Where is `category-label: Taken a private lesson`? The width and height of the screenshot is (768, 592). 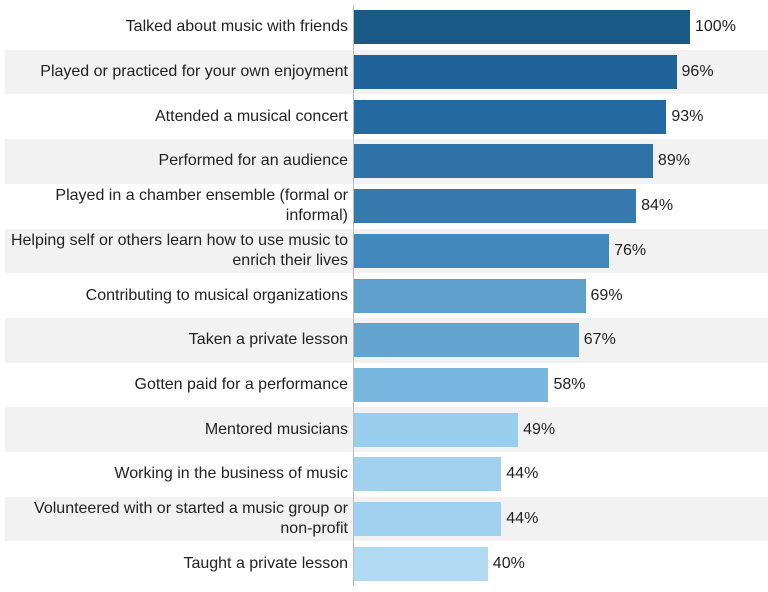 category-label: Taken a private lesson is located at coordinates (268, 340).